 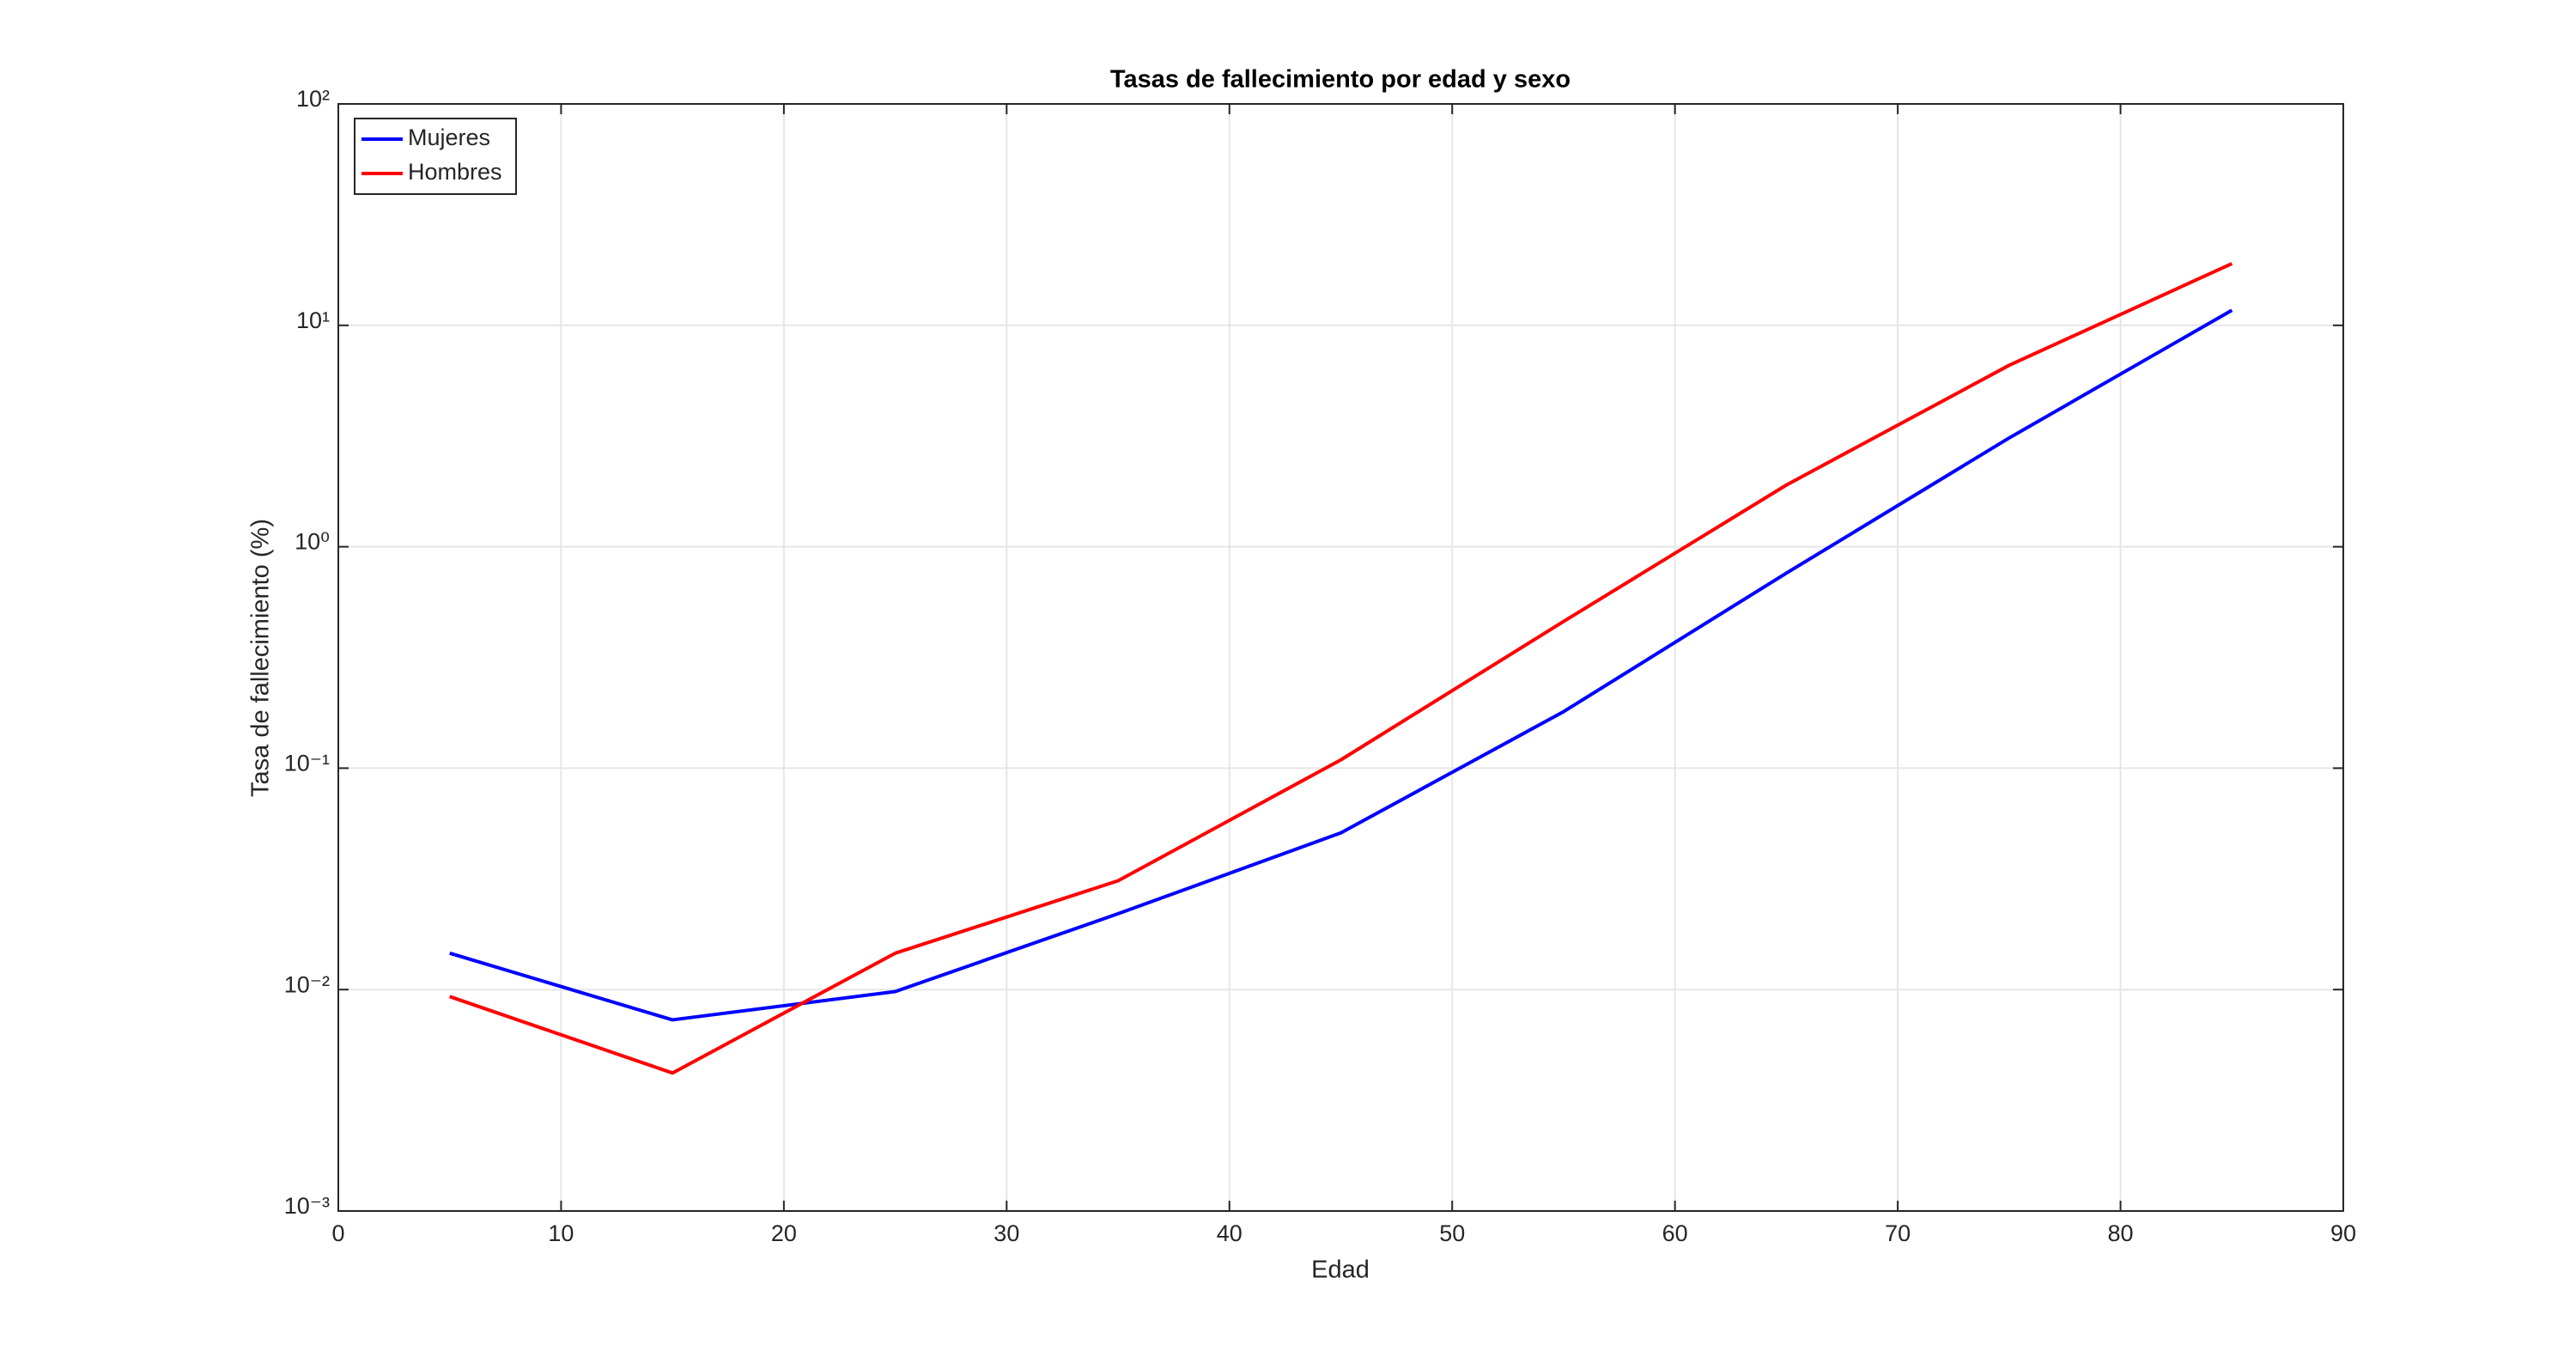 What do you see at coordinates (337, 1233) in the screenshot?
I see `x-tick-label: 0` at bounding box center [337, 1233].